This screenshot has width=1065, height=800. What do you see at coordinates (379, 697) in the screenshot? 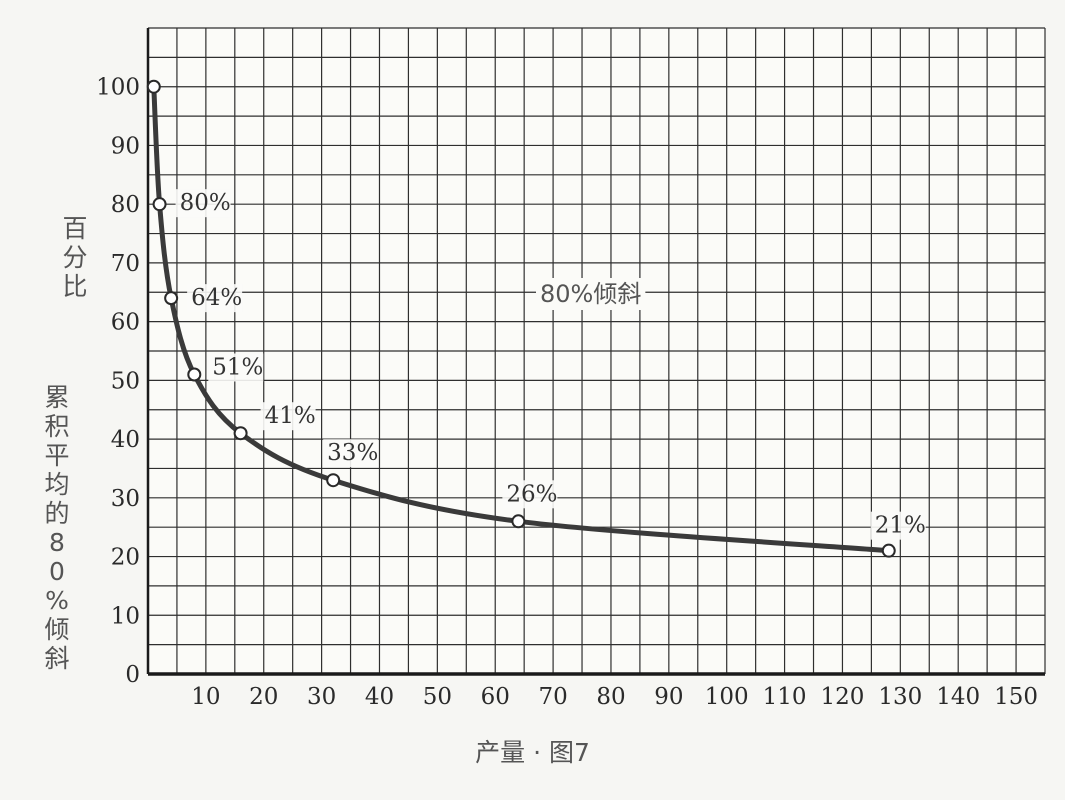
I see `x-tick-label: 40` at bounding box center [379, 697].